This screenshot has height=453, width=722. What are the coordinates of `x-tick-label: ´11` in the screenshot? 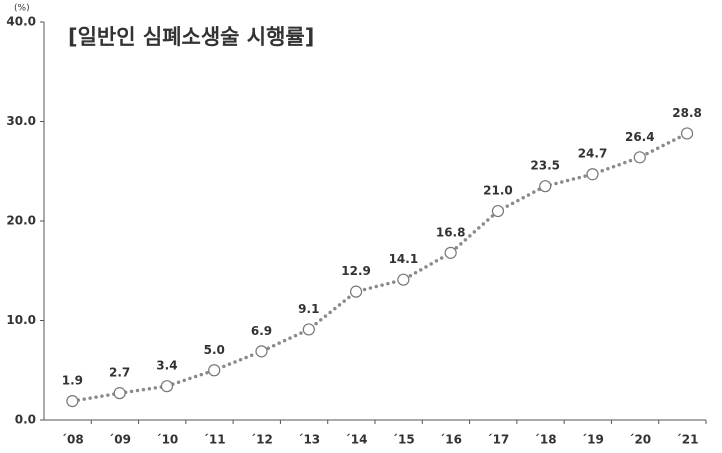 It's located at (214, 440).